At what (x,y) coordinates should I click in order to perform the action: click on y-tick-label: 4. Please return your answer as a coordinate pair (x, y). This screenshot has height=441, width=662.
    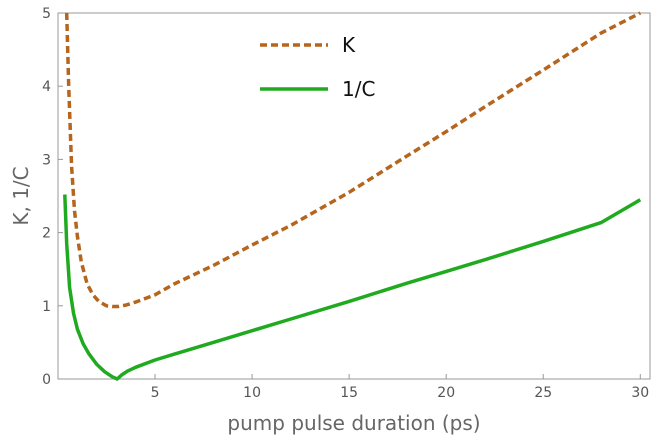
    Looking at the image, I should click on (46, 87).